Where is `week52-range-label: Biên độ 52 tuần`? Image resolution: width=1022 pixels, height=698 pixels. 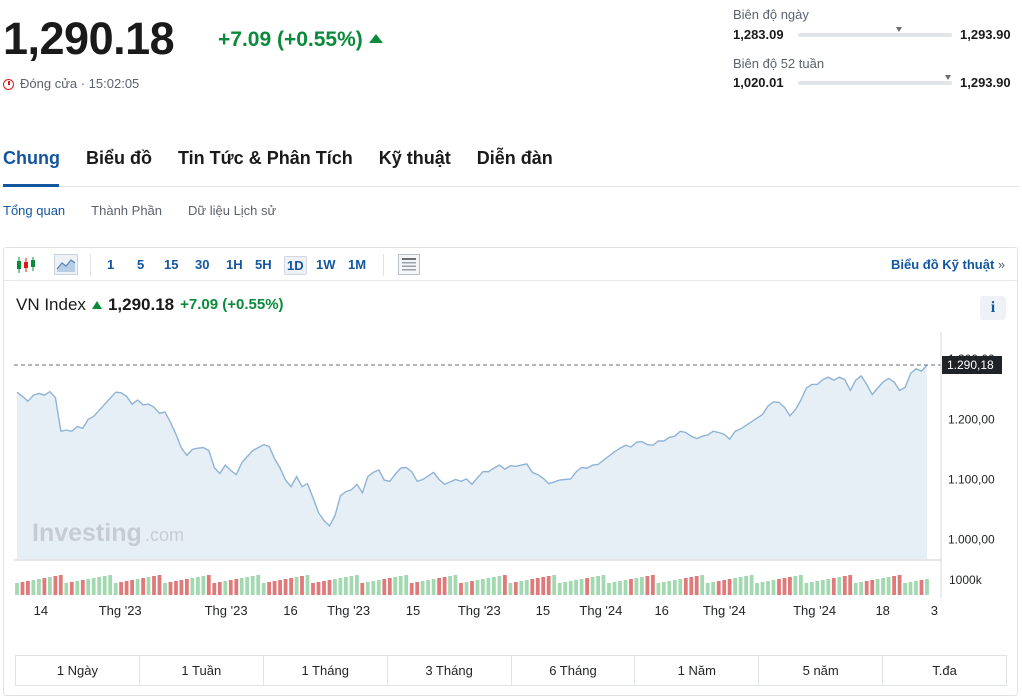 week52-range-label: Biên độ 52 tuần is located at coordinates (779, 63).